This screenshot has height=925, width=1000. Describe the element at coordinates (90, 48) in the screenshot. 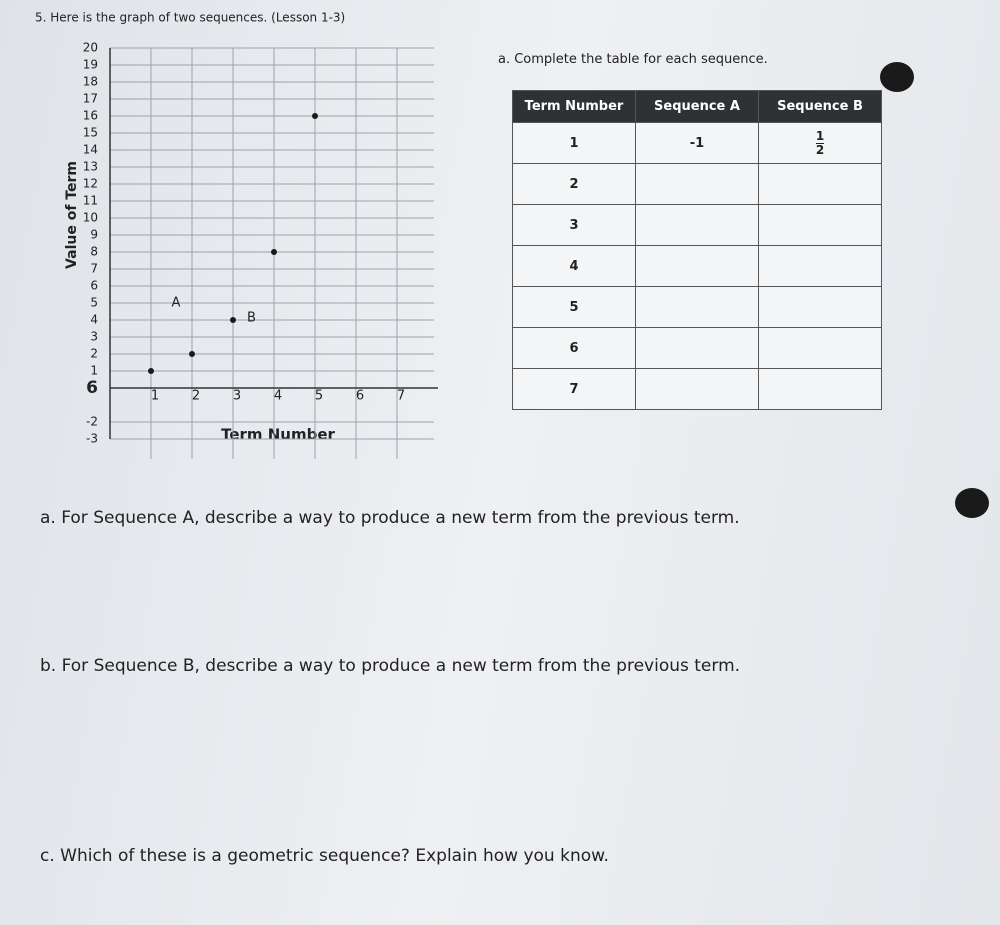

I see `y-tick-label: 20` at that location.